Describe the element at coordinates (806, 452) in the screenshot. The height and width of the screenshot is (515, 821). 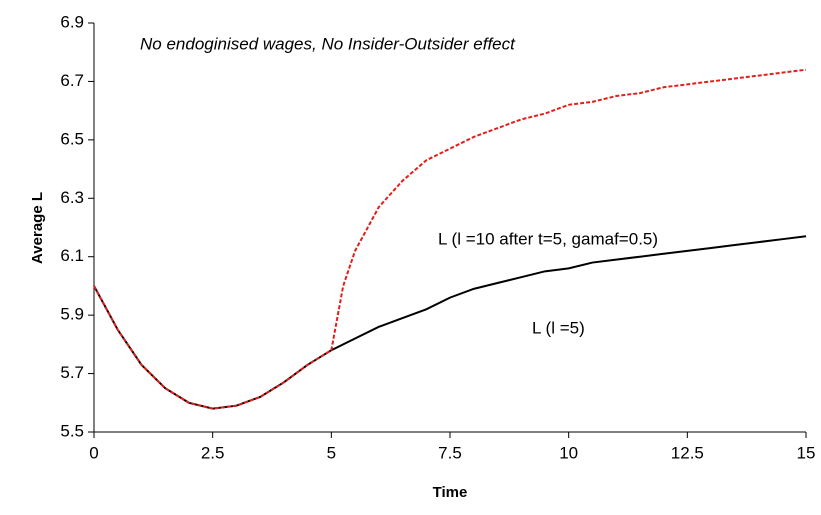
I see `x-tick-label: 15` at that location.